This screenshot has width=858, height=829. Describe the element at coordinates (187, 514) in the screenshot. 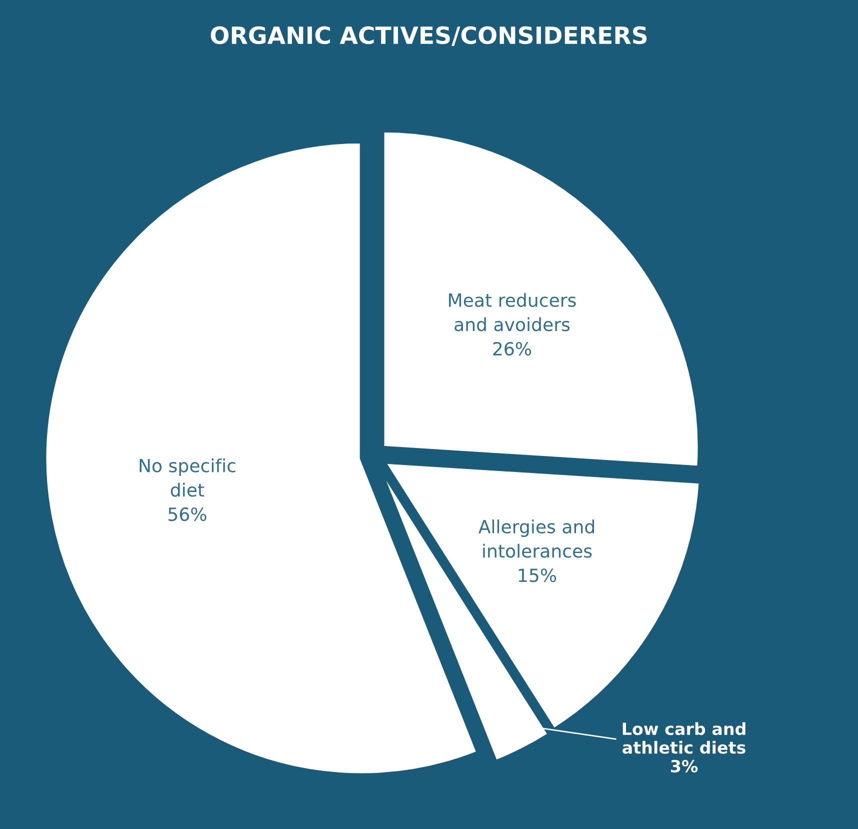

I see `data-label: 56%` at that location.